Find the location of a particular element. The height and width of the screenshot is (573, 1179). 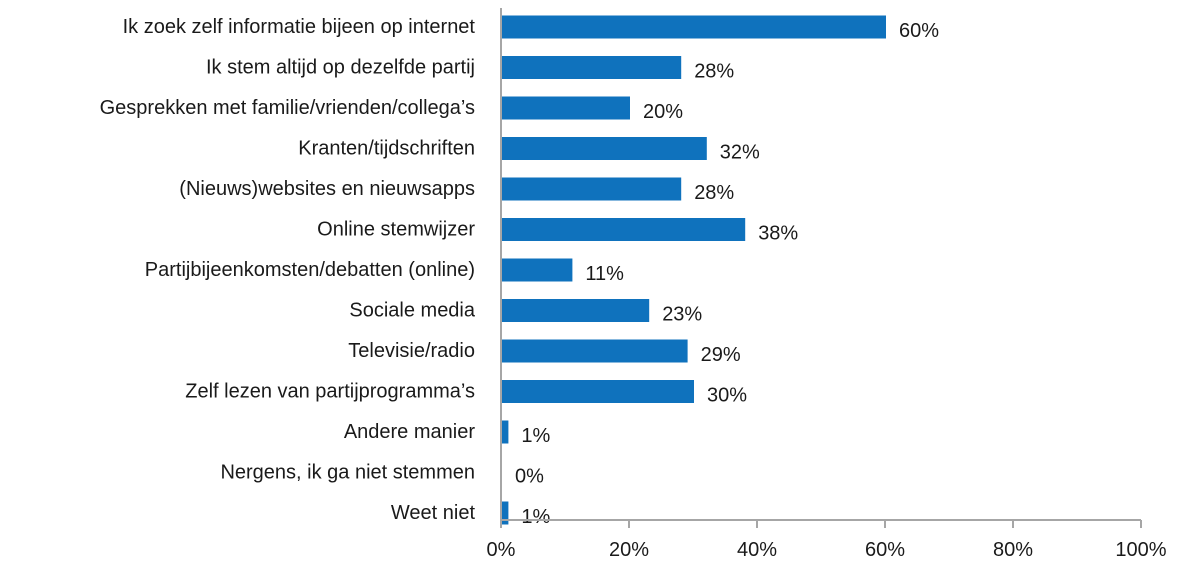

category-label: Nergens, ik ga niet stemmen is located at coordinates (347, 473).